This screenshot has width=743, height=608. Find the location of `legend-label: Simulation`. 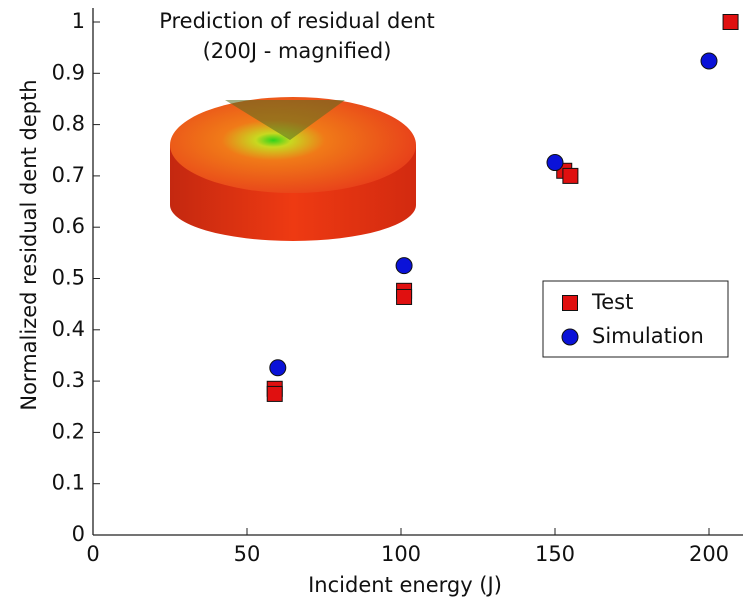

legend-label: Simulation is located at coordinates (648, 336).